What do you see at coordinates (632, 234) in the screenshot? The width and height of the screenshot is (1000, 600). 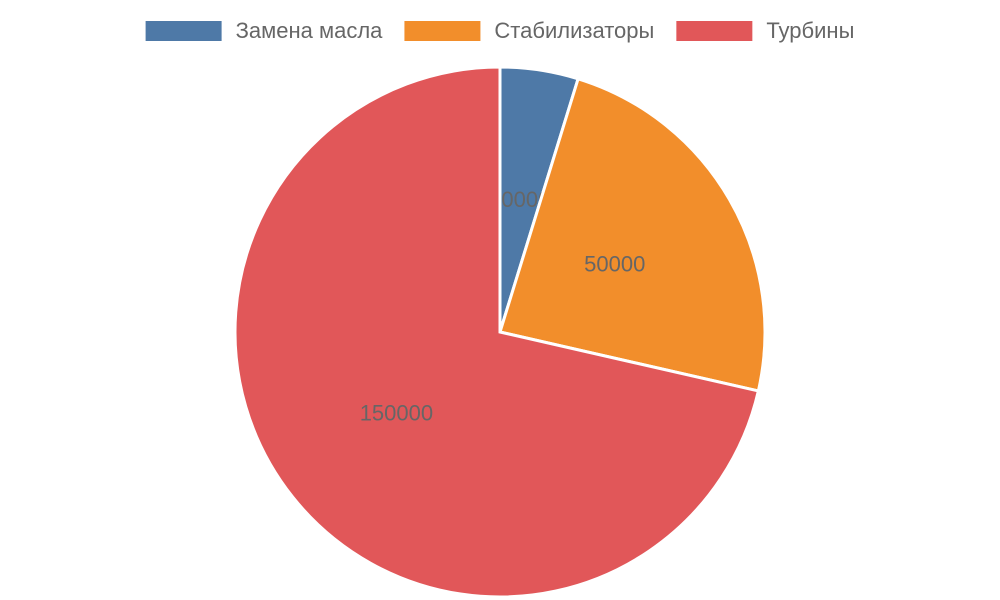 I see `pie-slice` at bounding box center [632, 234].